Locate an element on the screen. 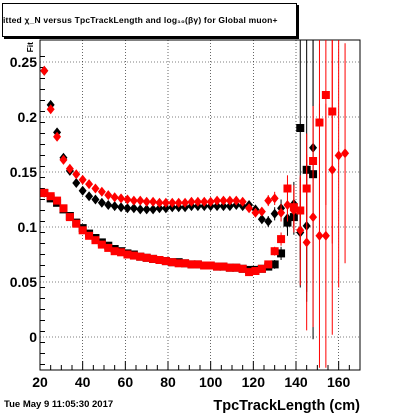 The height and width of the screenshot is (414, 400). y-axis-label: Fit is located at coordinates (30, 47).